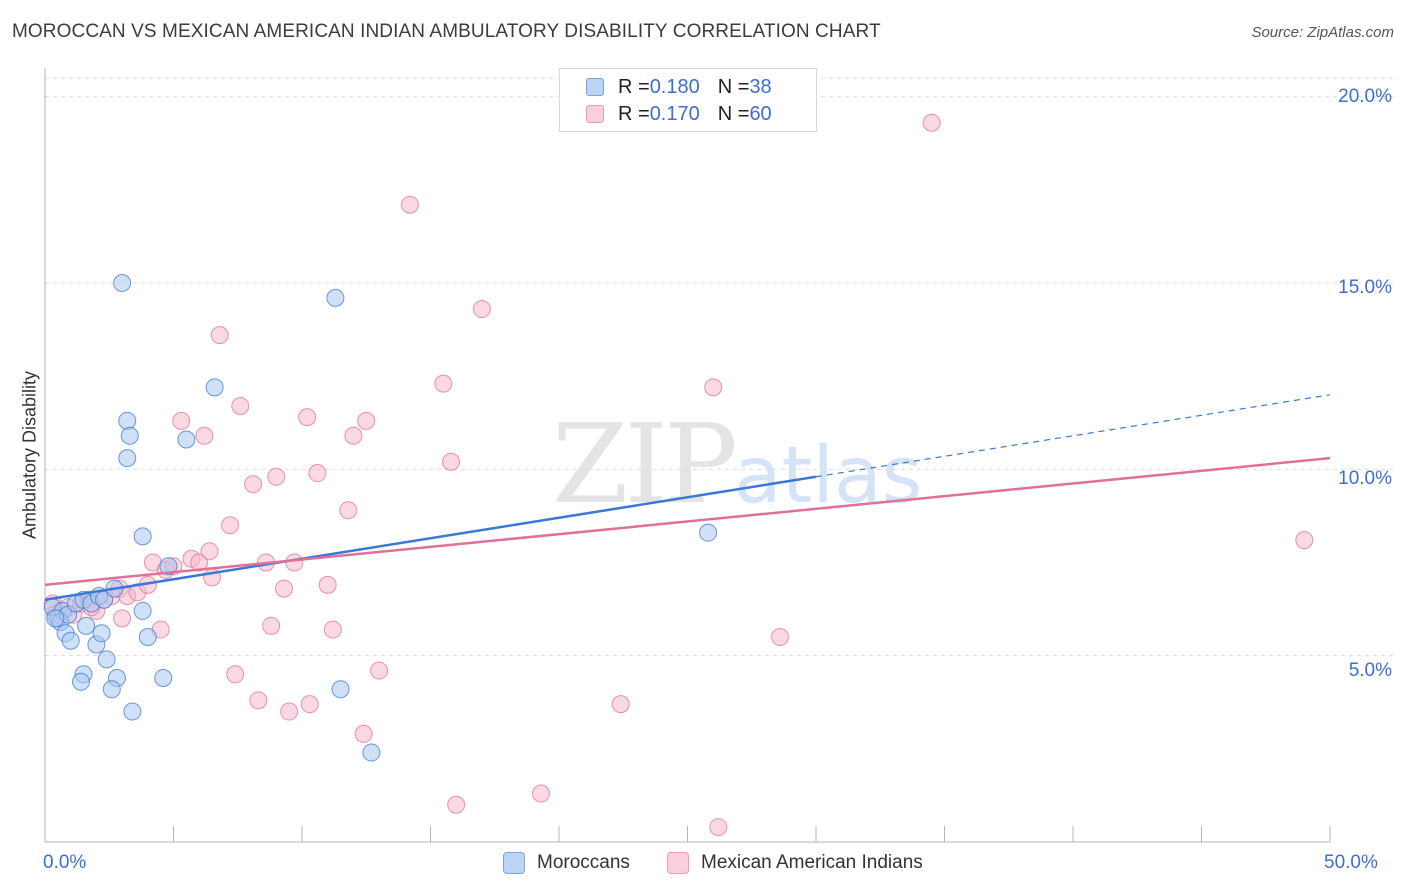 The height and width of the screenshot is (892, 1406). I want to click on legend-item-moroccans: Moroccans, so click(566, 863).